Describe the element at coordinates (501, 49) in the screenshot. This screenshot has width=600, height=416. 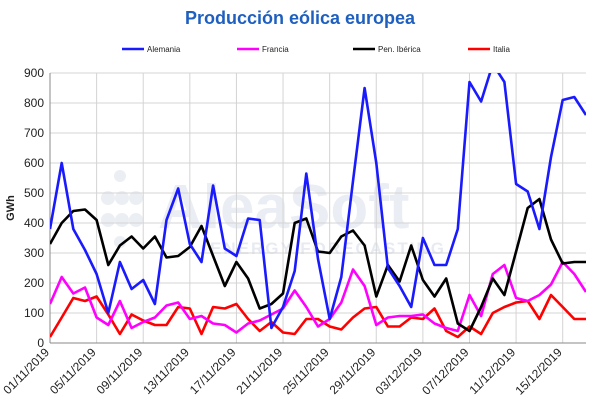
I see `legend-label: Italia` at that location.